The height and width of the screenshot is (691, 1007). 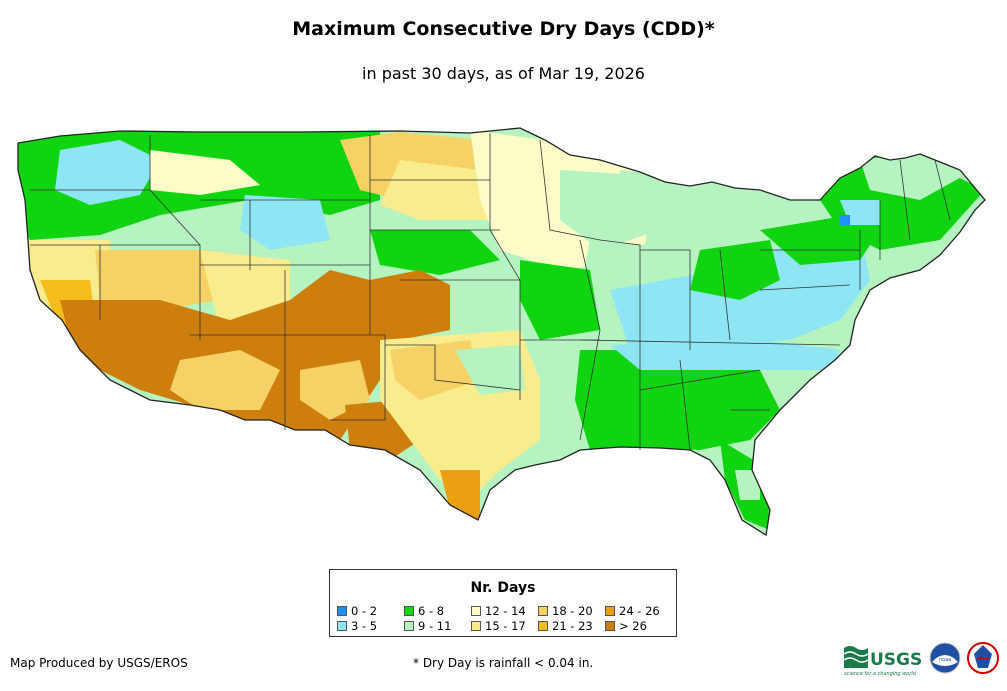 I want to click on agency-logos: USGS science for a changing world noaa, so click(x=921, y=659).